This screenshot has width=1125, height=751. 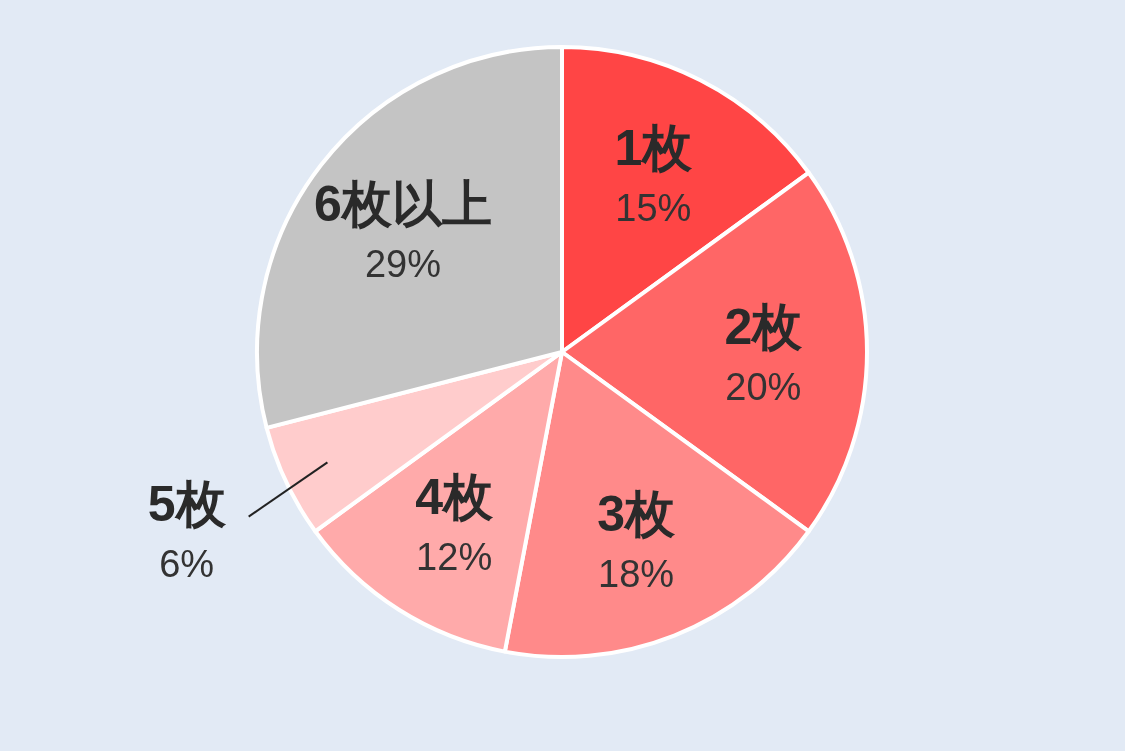 I want to click on slice-label: 4枚, so click(x=455, y=496).